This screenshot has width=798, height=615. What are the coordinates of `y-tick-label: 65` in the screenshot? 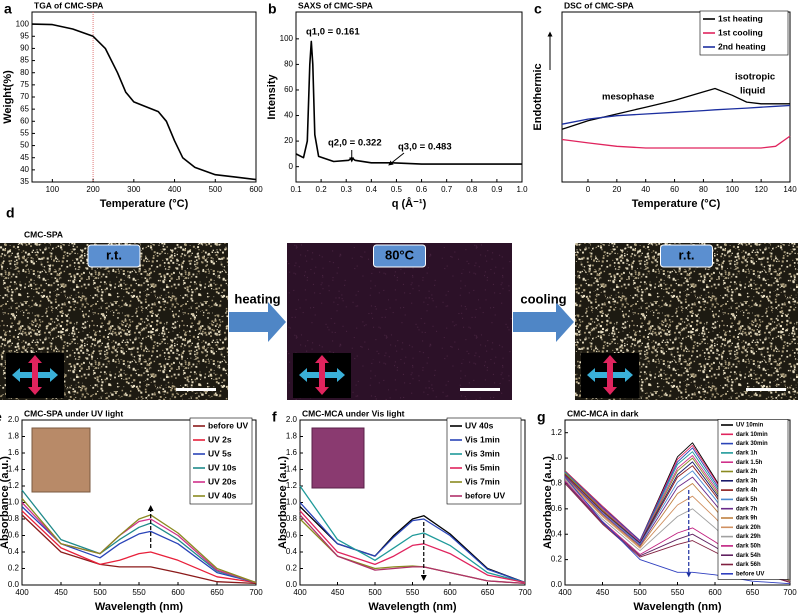 It's located at (24, 108).